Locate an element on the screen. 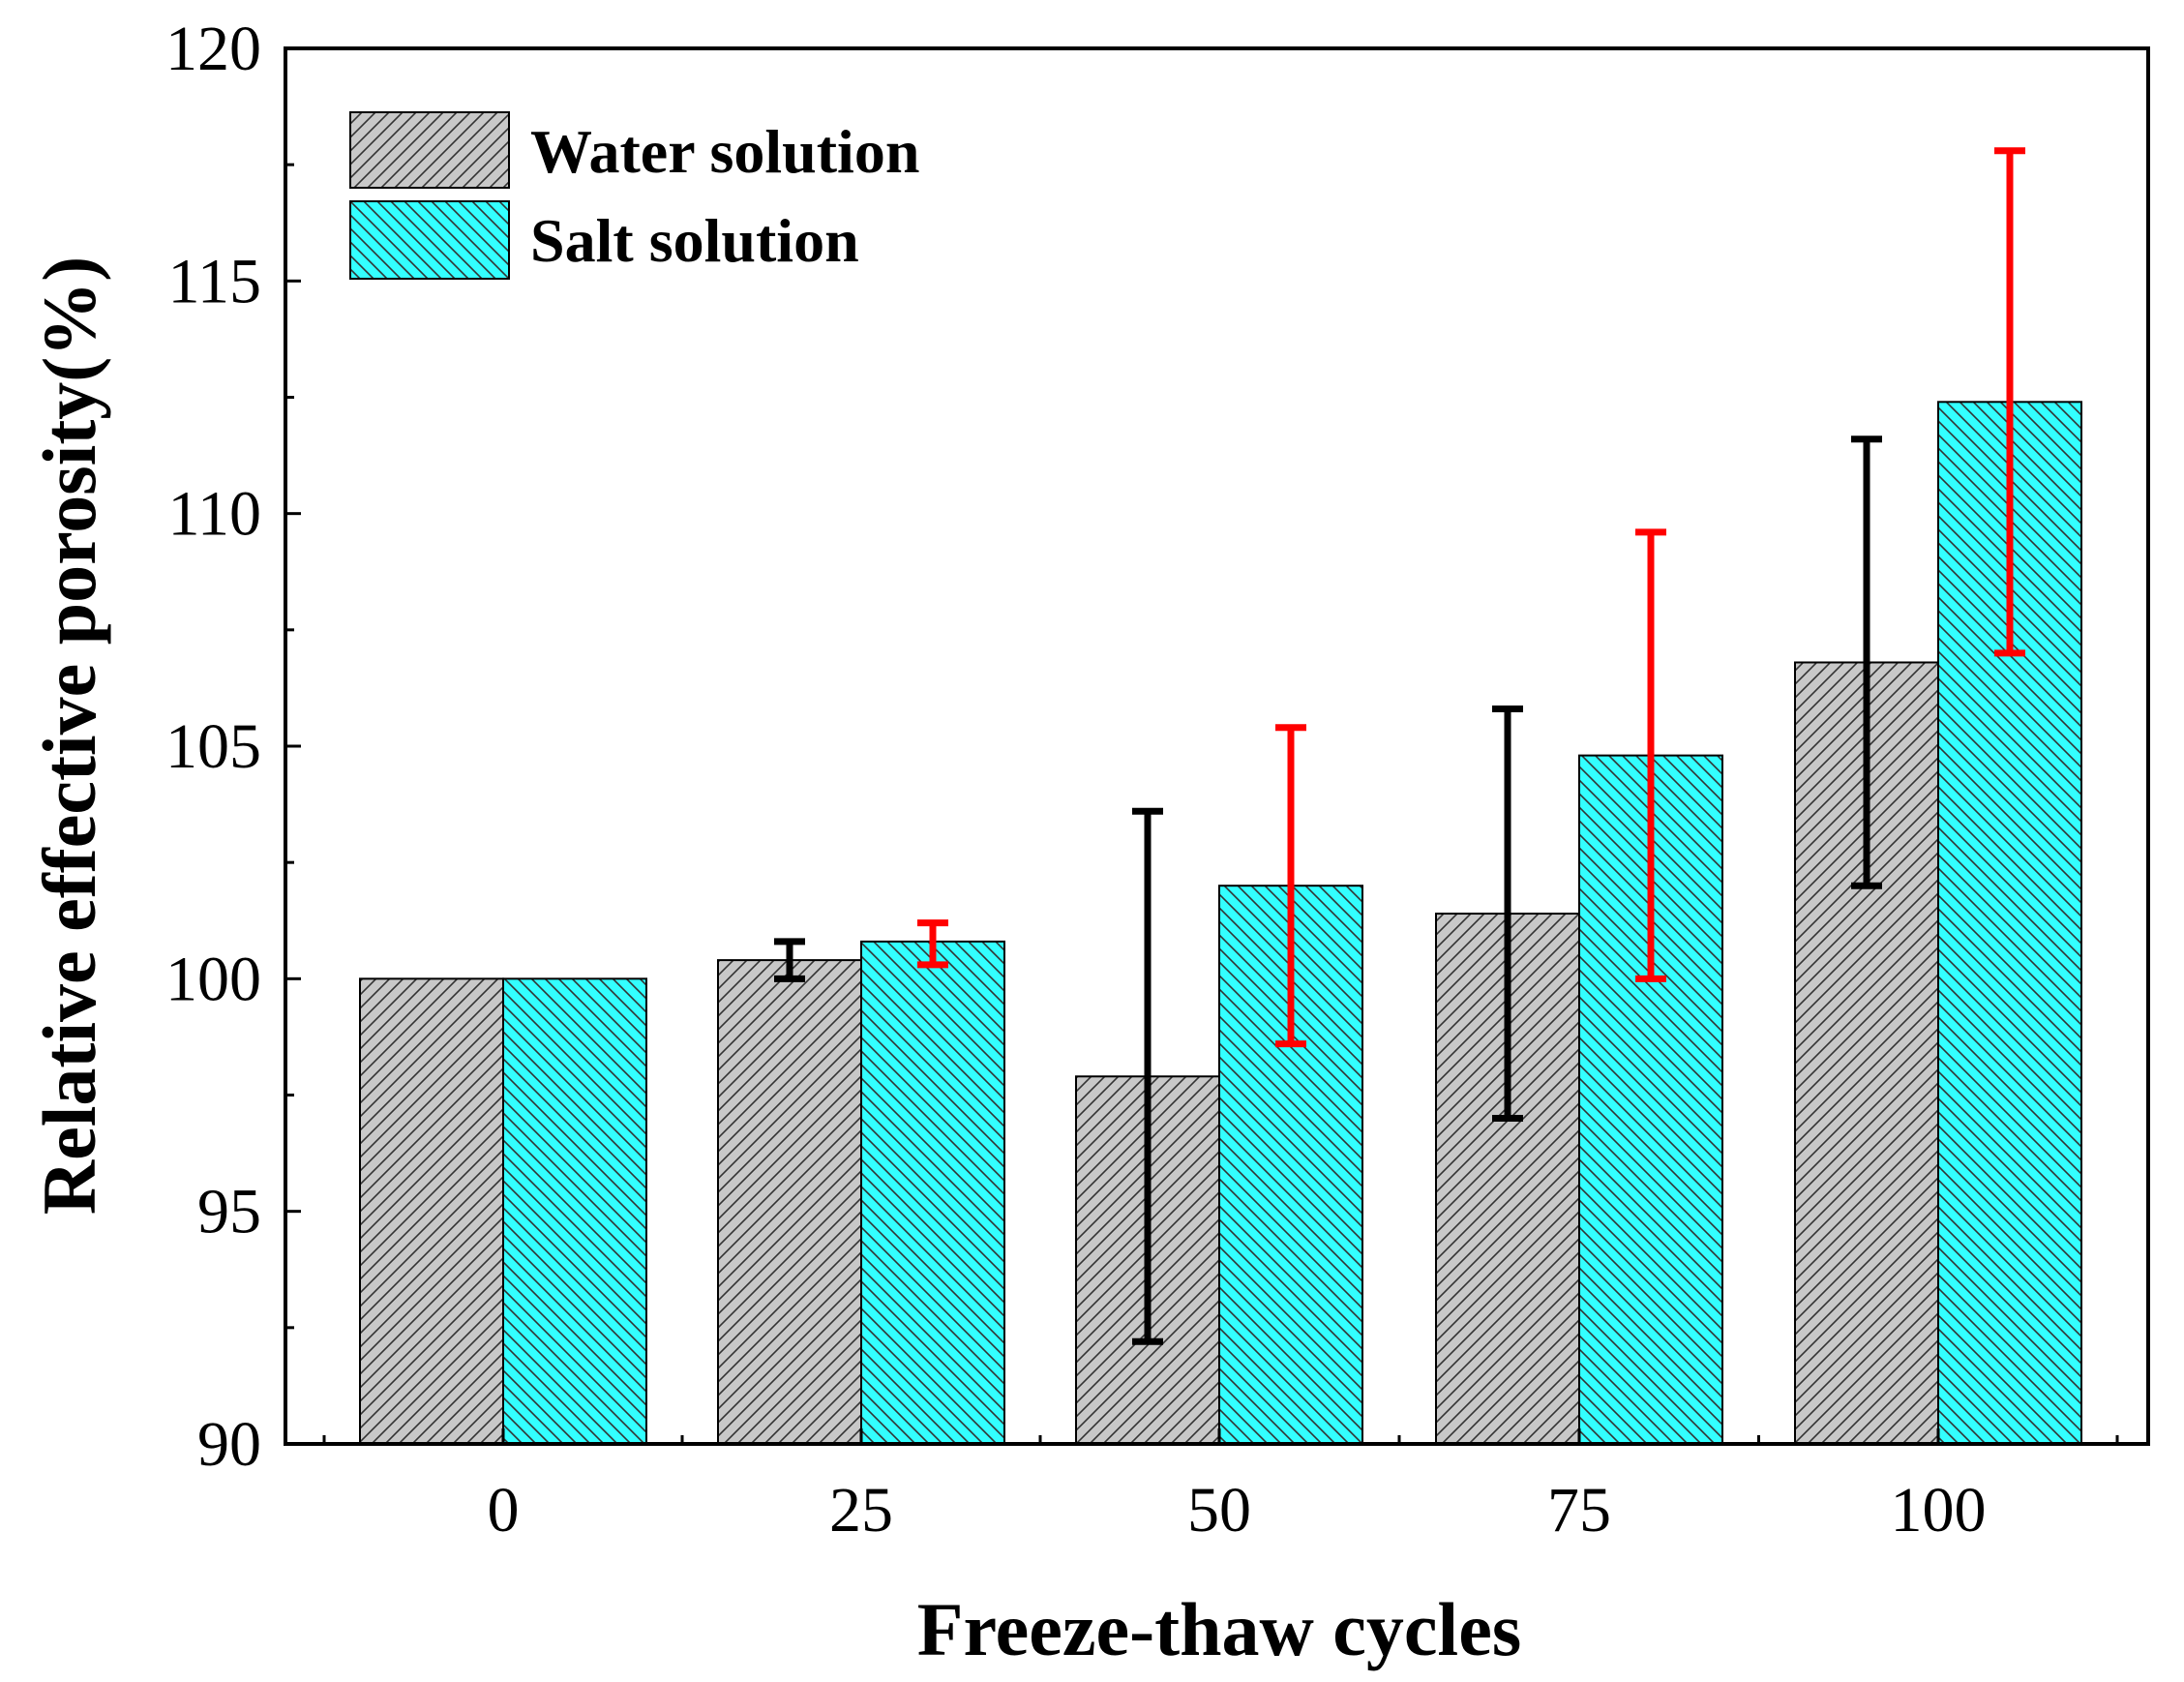  y-tick-label: 110 is located at coordinates (214, 514).